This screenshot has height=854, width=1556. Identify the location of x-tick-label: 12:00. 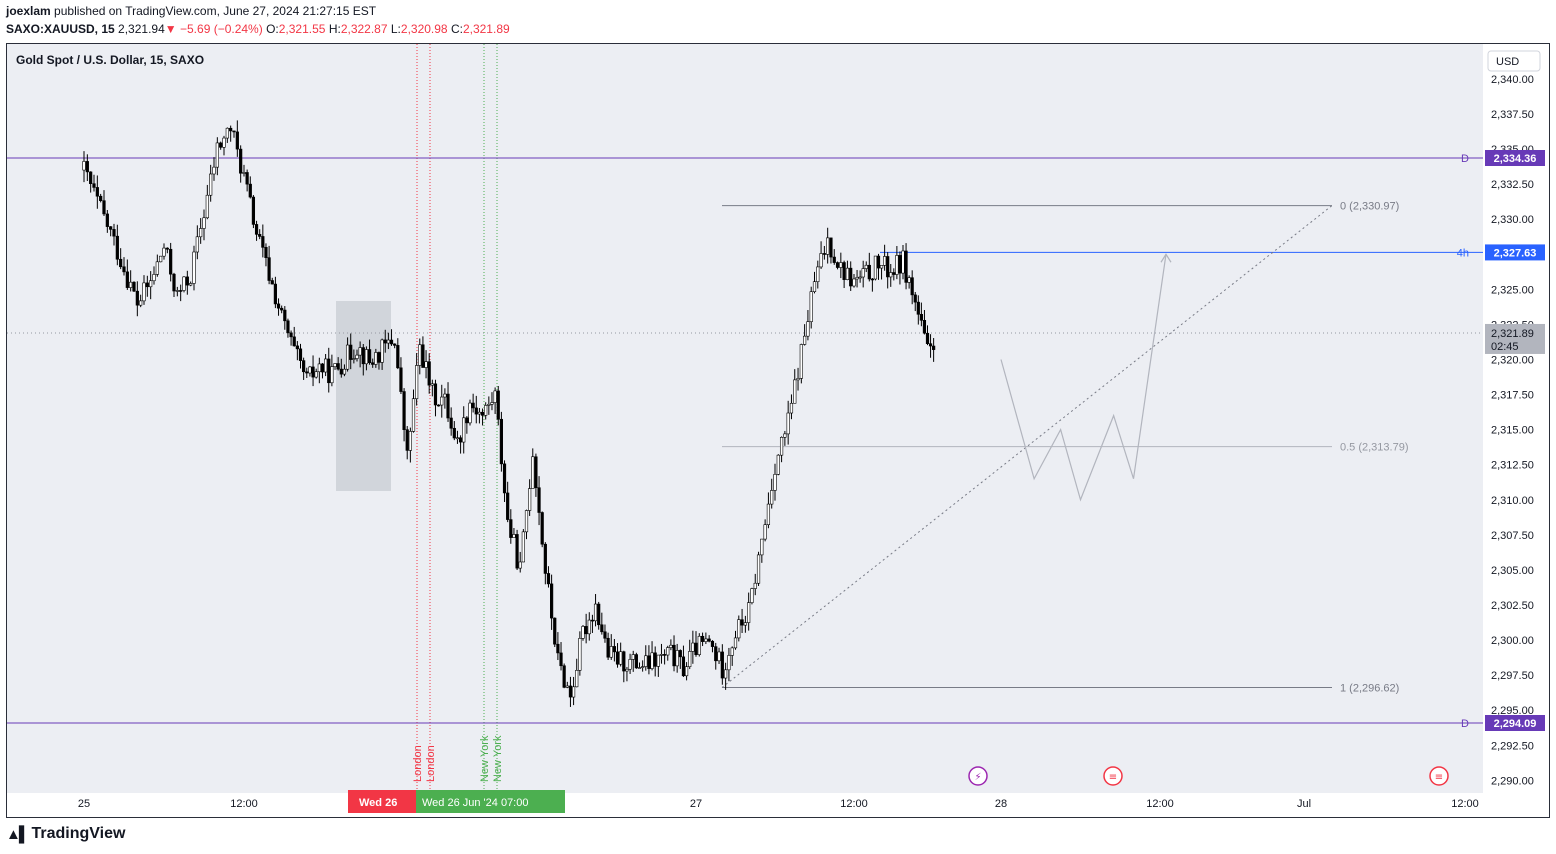
(244, 804).